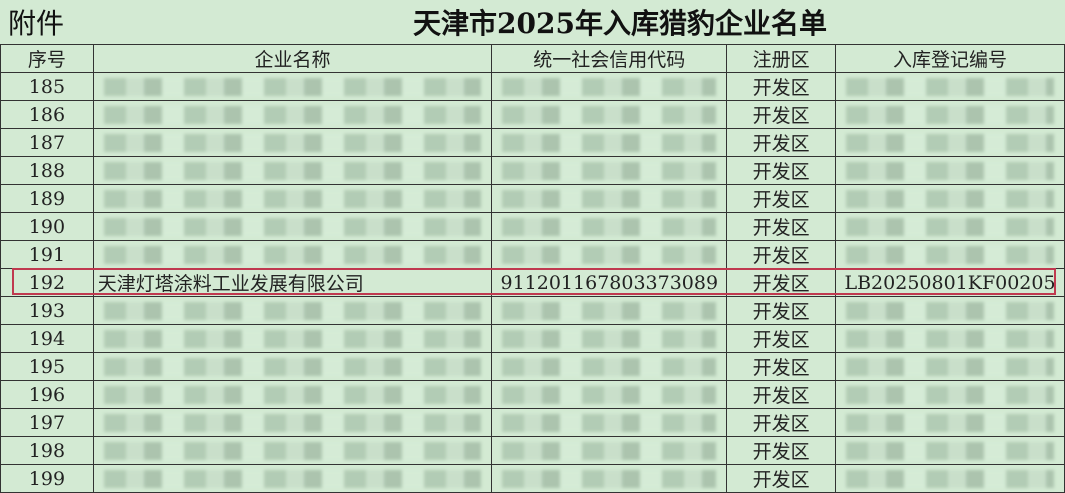 This screenshot has width=1065, height=493. What do you see at coordinates (292, 58) in the screenshot?
I see `header-name: 企业名称` at bounding box center [292, 58].